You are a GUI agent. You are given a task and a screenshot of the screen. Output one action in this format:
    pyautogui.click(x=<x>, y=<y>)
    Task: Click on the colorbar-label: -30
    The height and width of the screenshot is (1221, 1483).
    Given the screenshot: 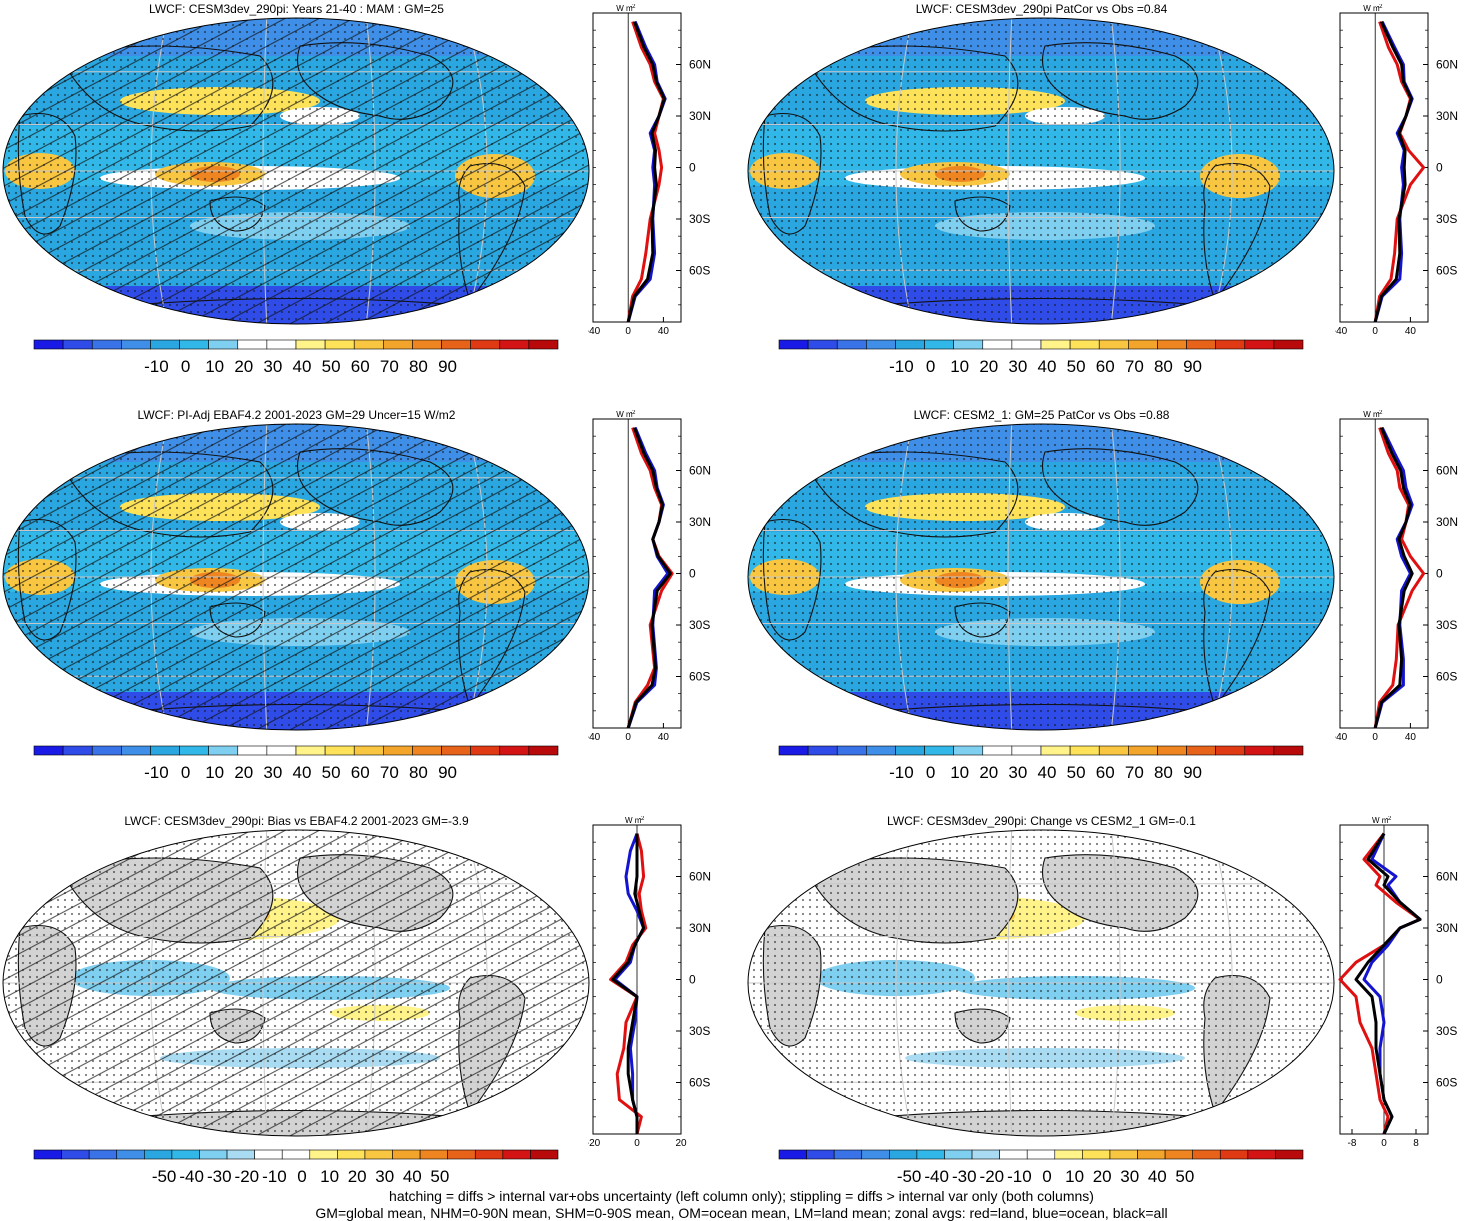 What is the action you would take?
    pyautogui.click(x=219, y=1176)
    